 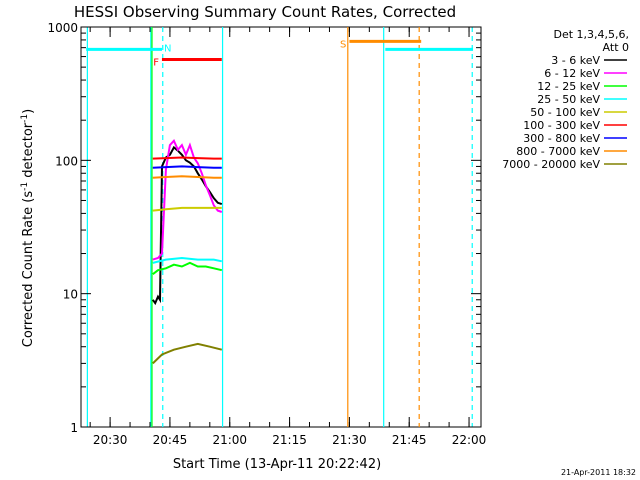 I want to click on legend-entry-label: 100 - 300 keV, so click(x=561, y=125).